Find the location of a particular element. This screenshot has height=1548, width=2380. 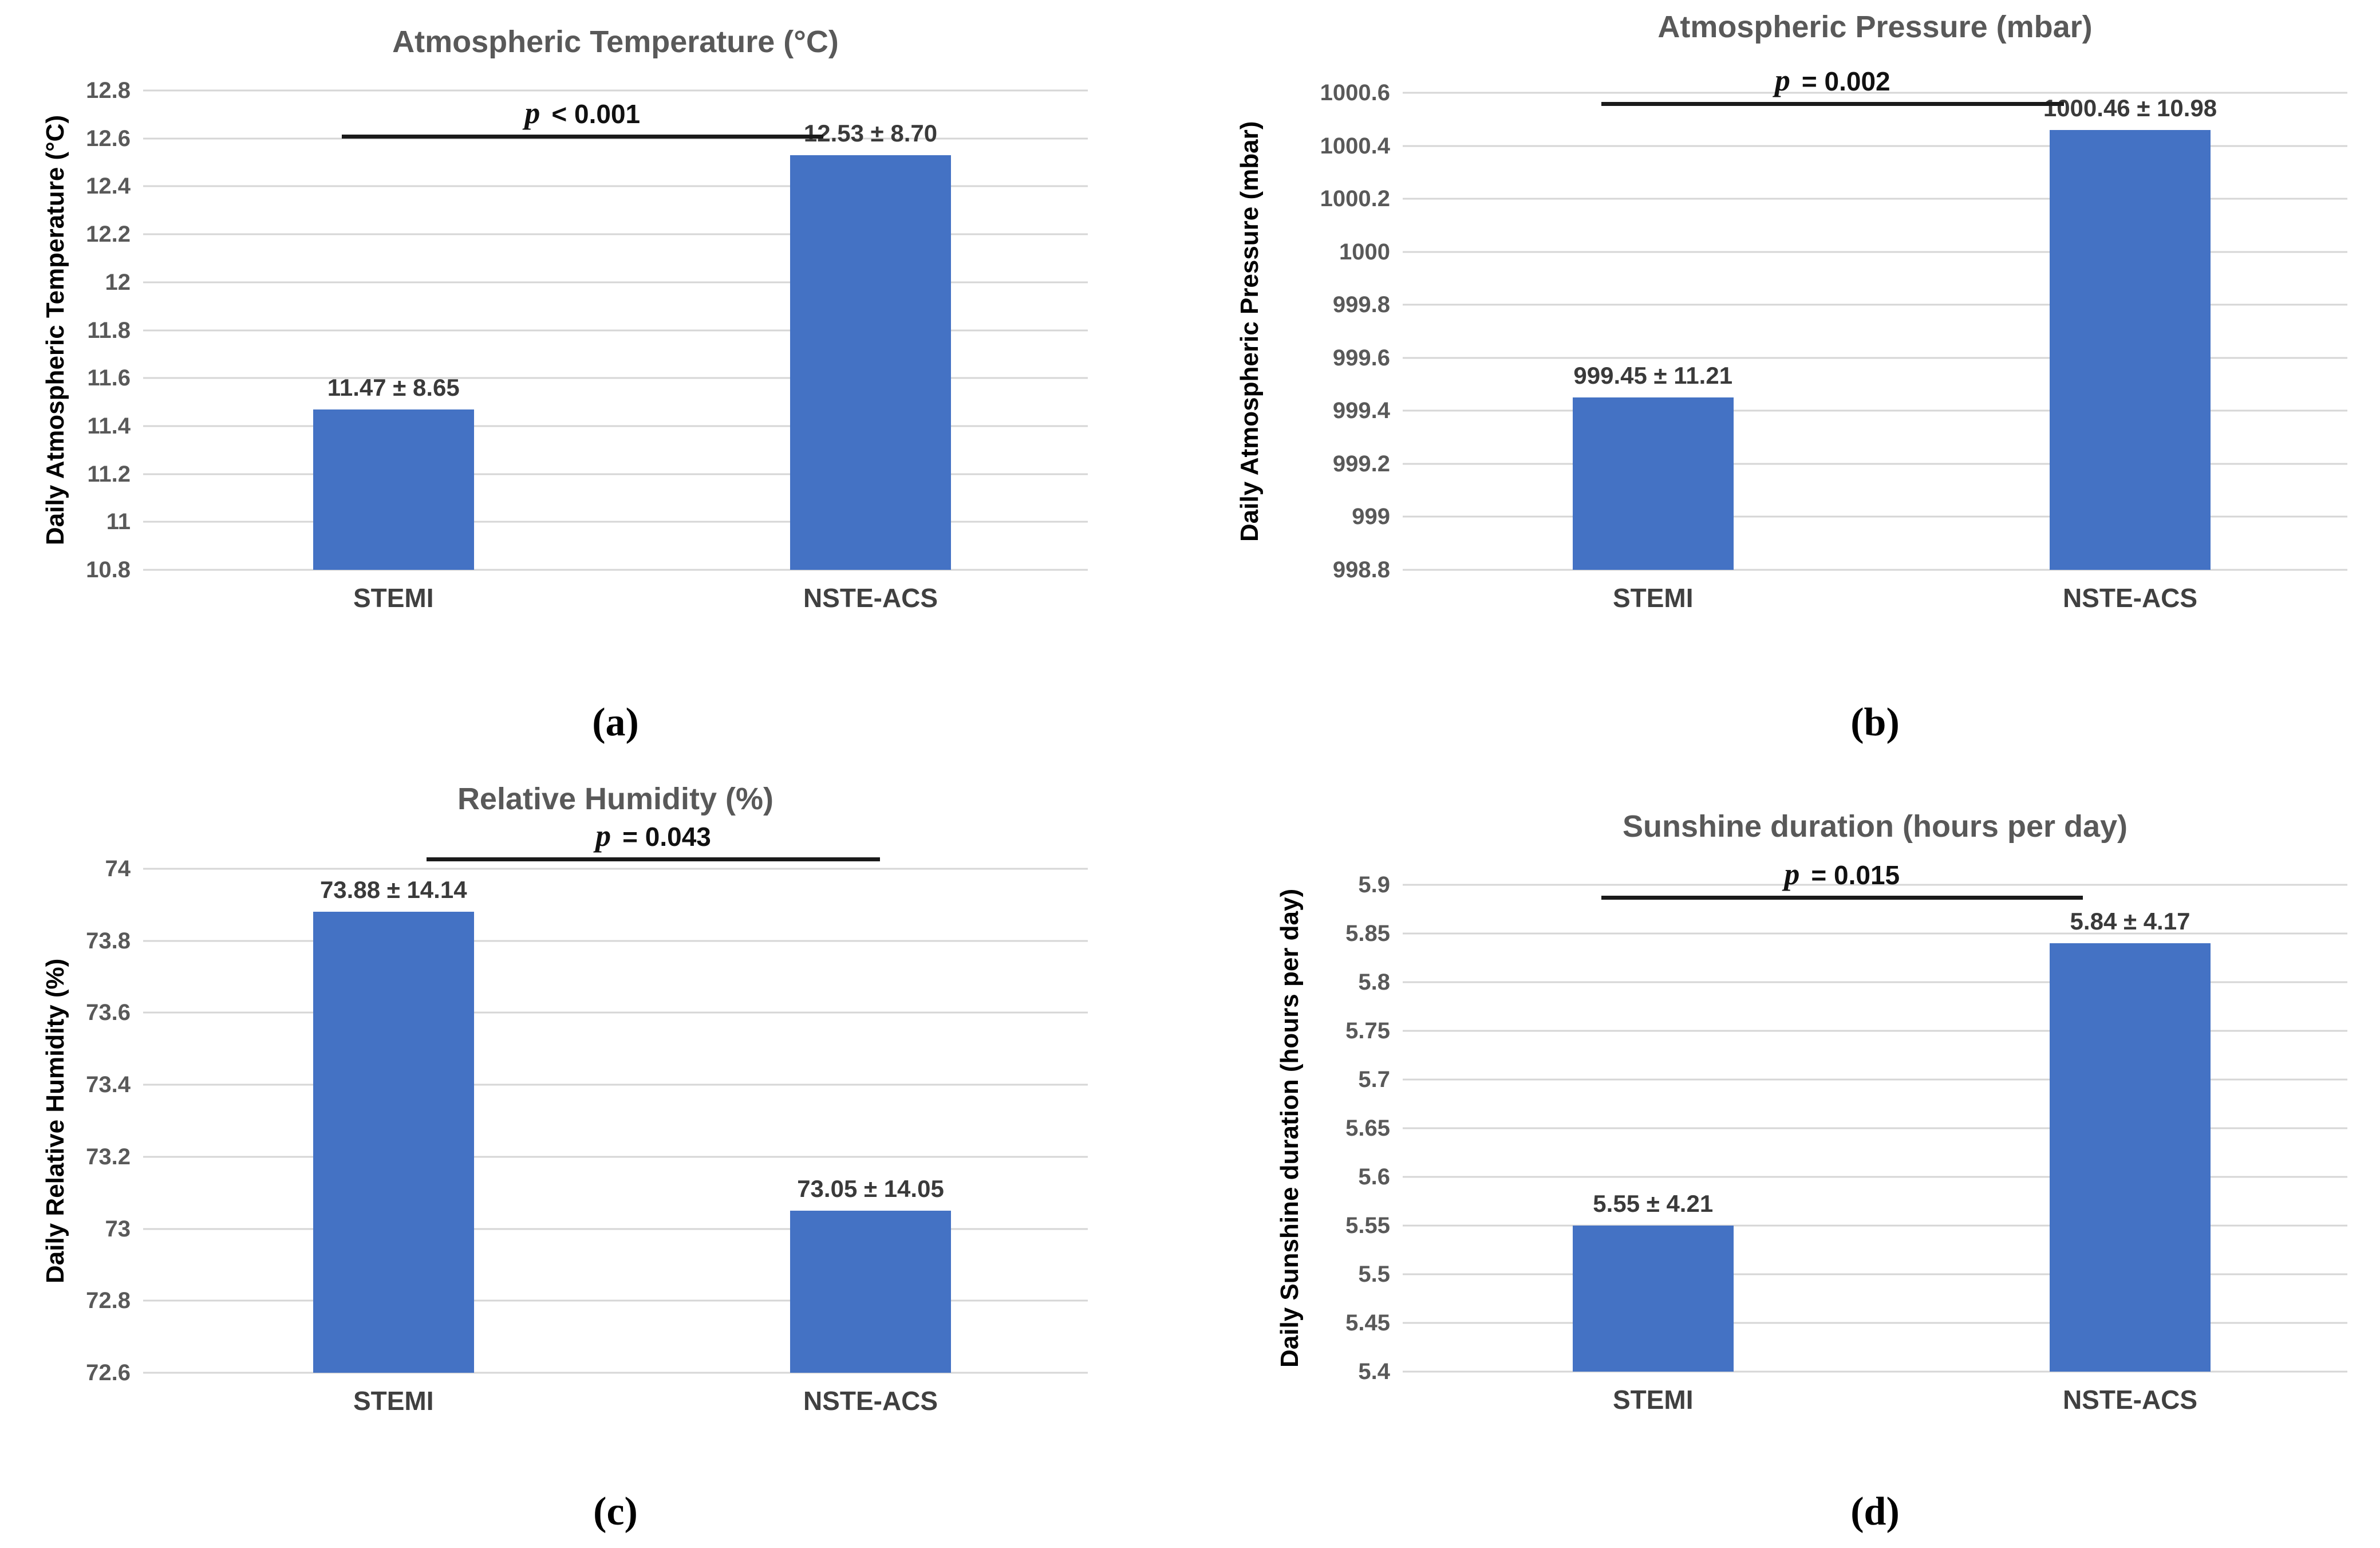

y-tick-label: 998.8 is located at coordinates (1361, 569).